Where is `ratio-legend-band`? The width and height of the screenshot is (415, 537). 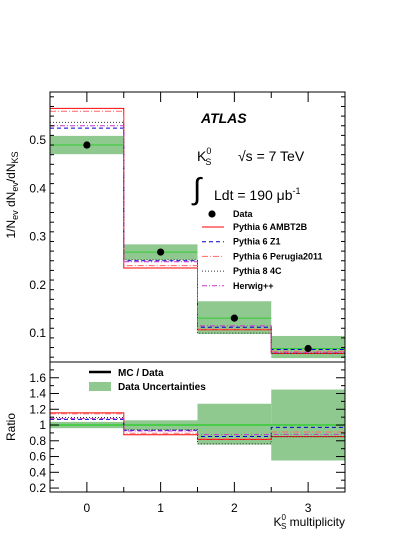 ratio-legend-band is located at coordinates (100, 386).